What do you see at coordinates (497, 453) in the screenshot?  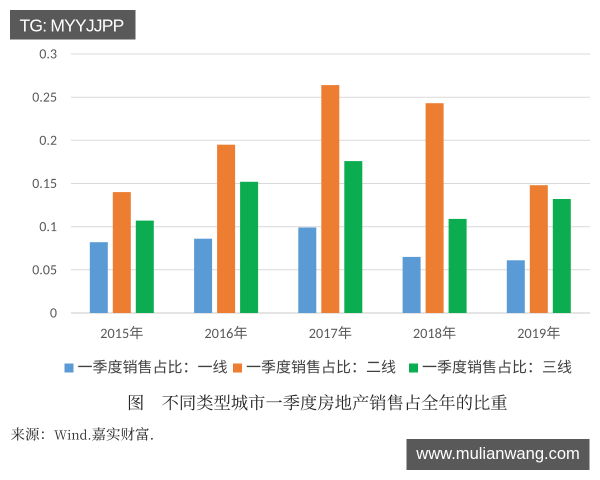 I see `svg-text: www.mulianwang.com` at bounding box center [497, 453].